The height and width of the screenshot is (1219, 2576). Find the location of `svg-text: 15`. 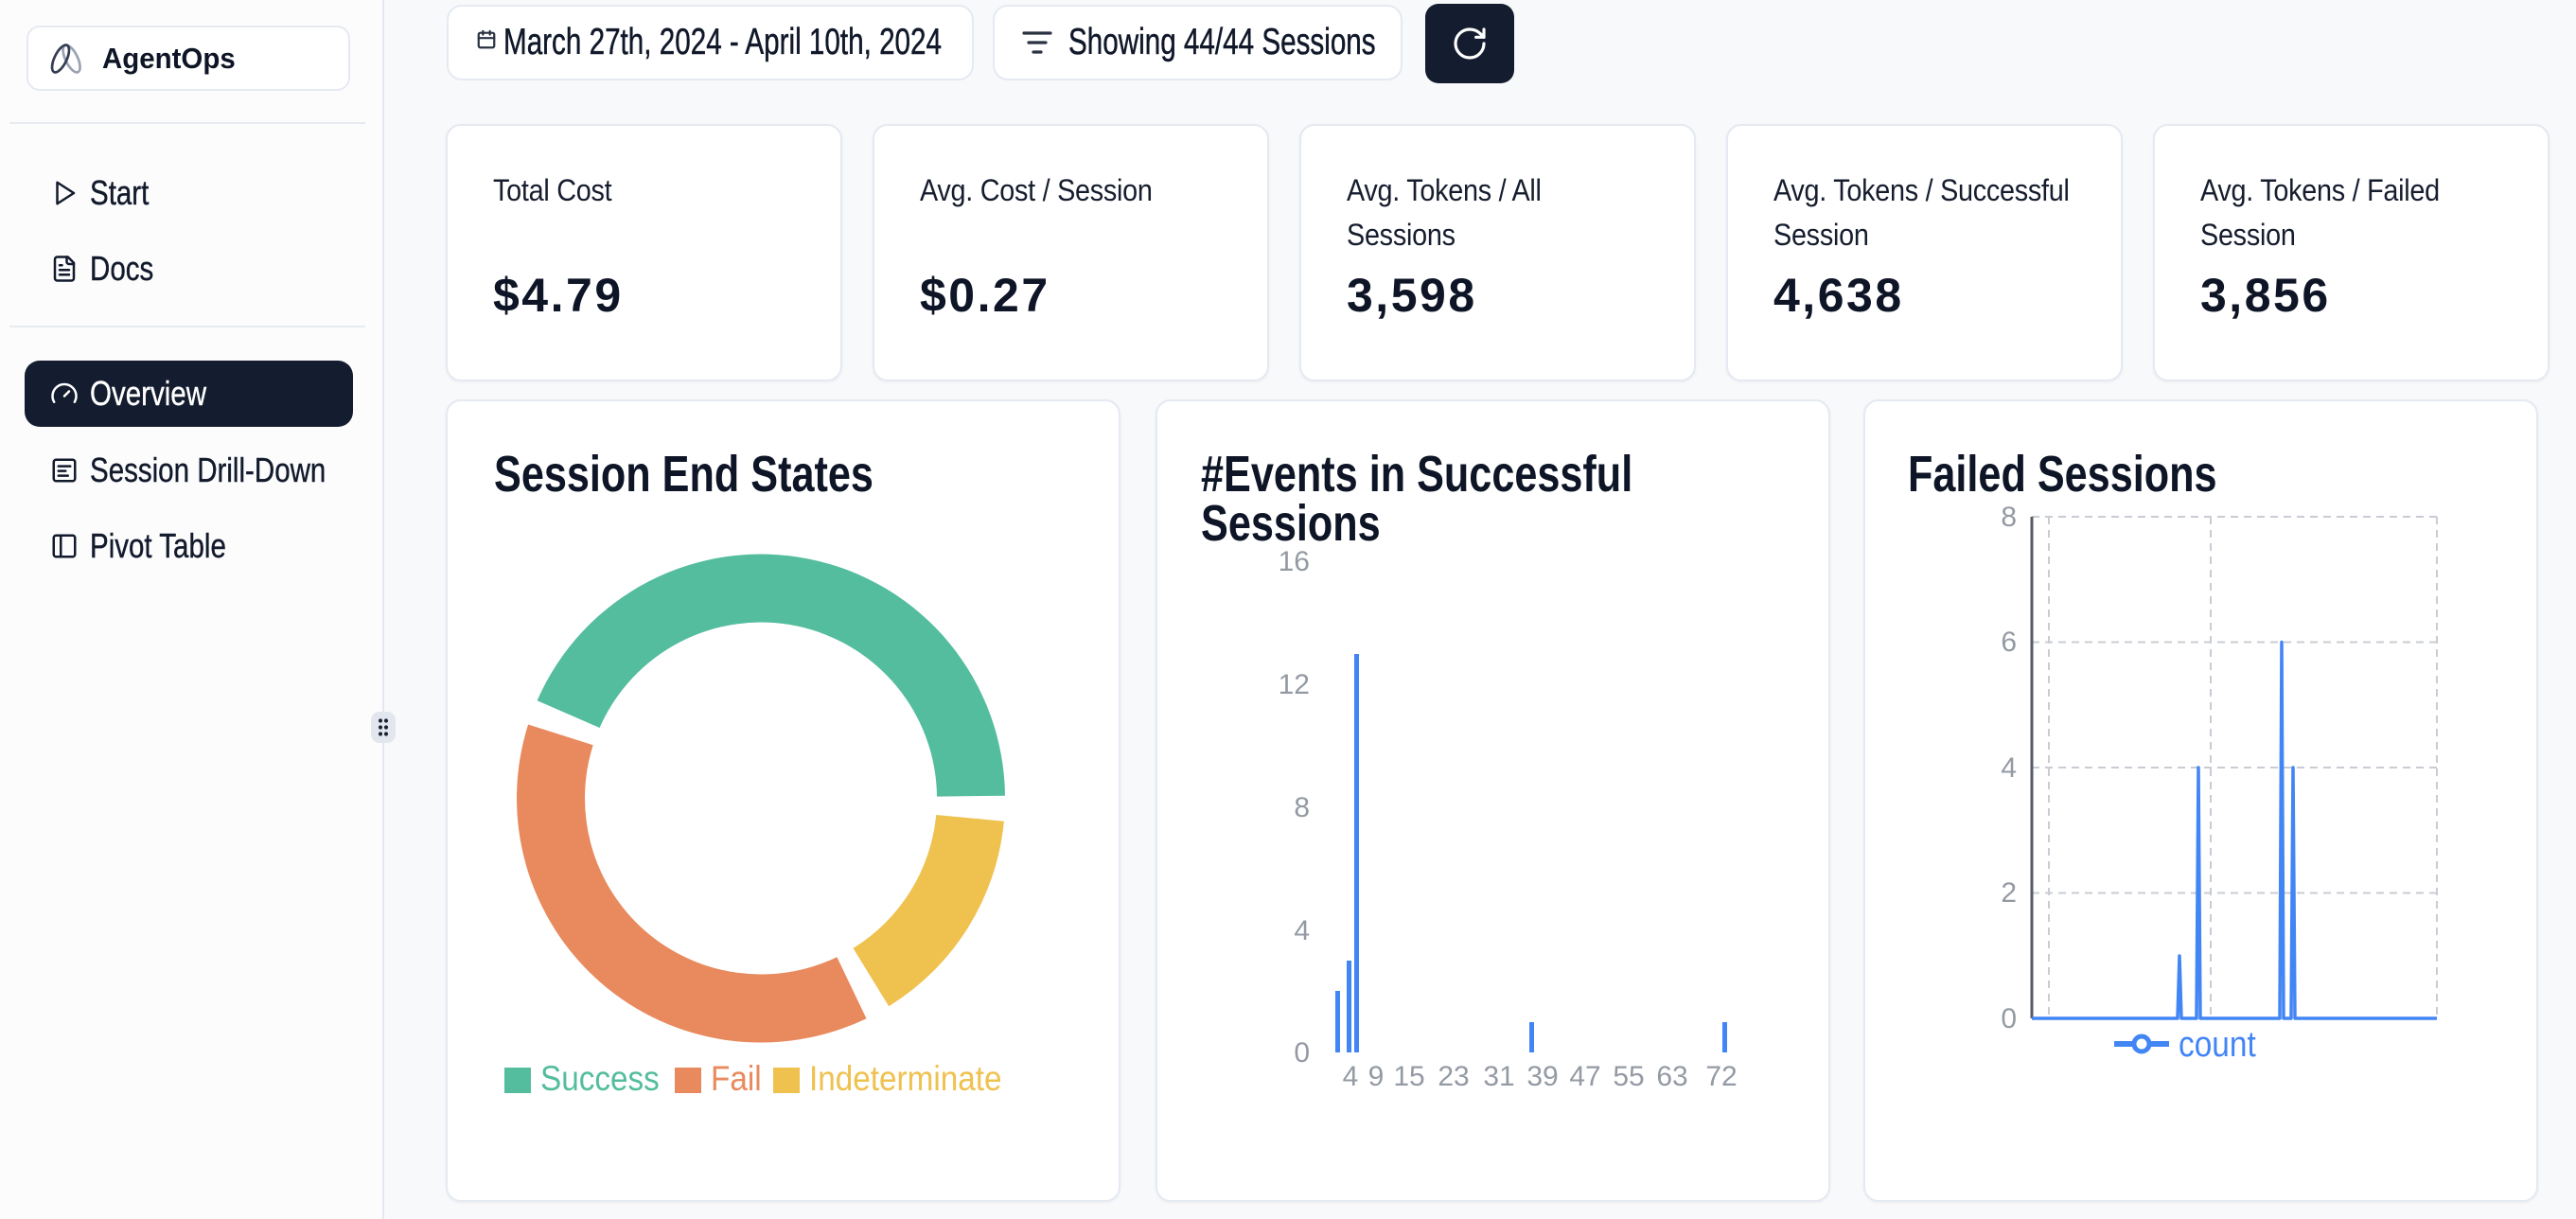

svg-text: 15 is located at coordinates (1408, 1076).